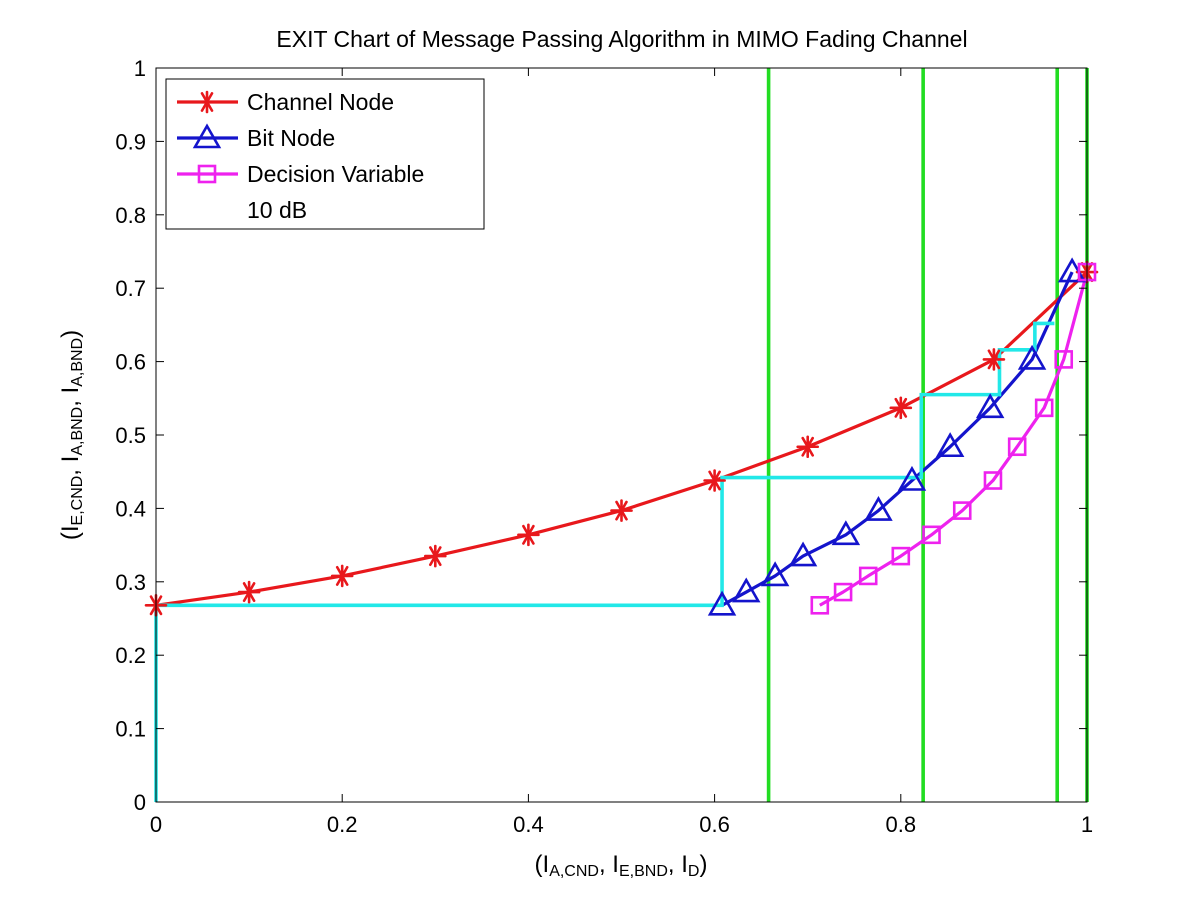  I want to click on y-tick-label-9: 0.9, so click(130, 141).